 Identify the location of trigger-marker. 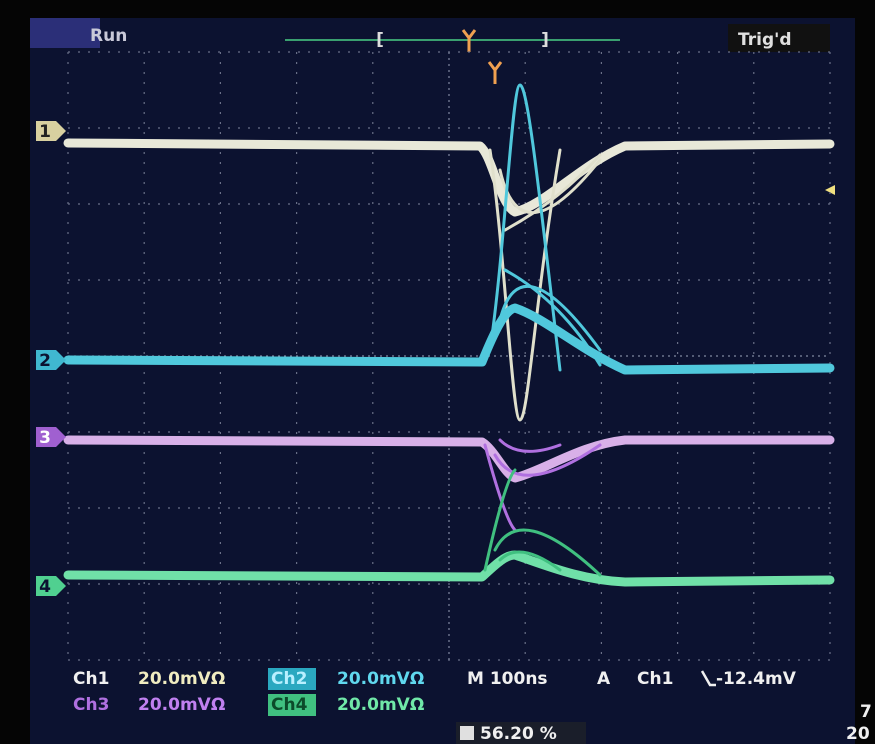
(495, 72).